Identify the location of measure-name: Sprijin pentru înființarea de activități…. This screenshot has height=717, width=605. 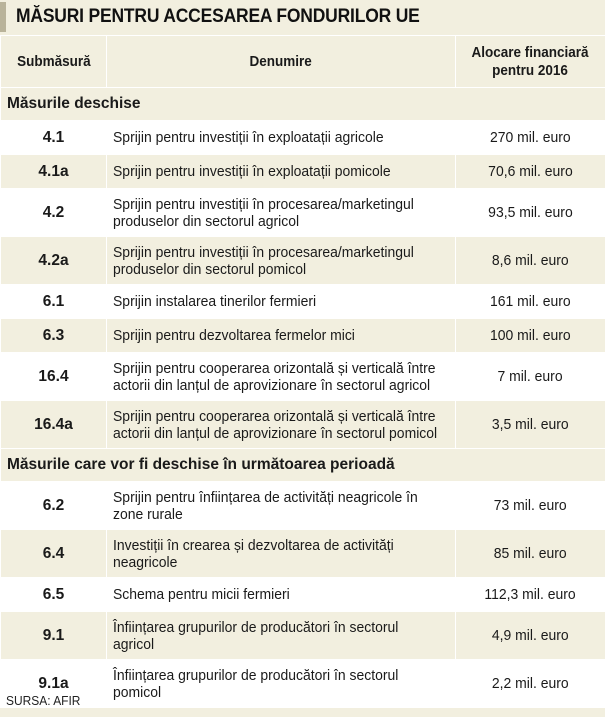
(281, 505).